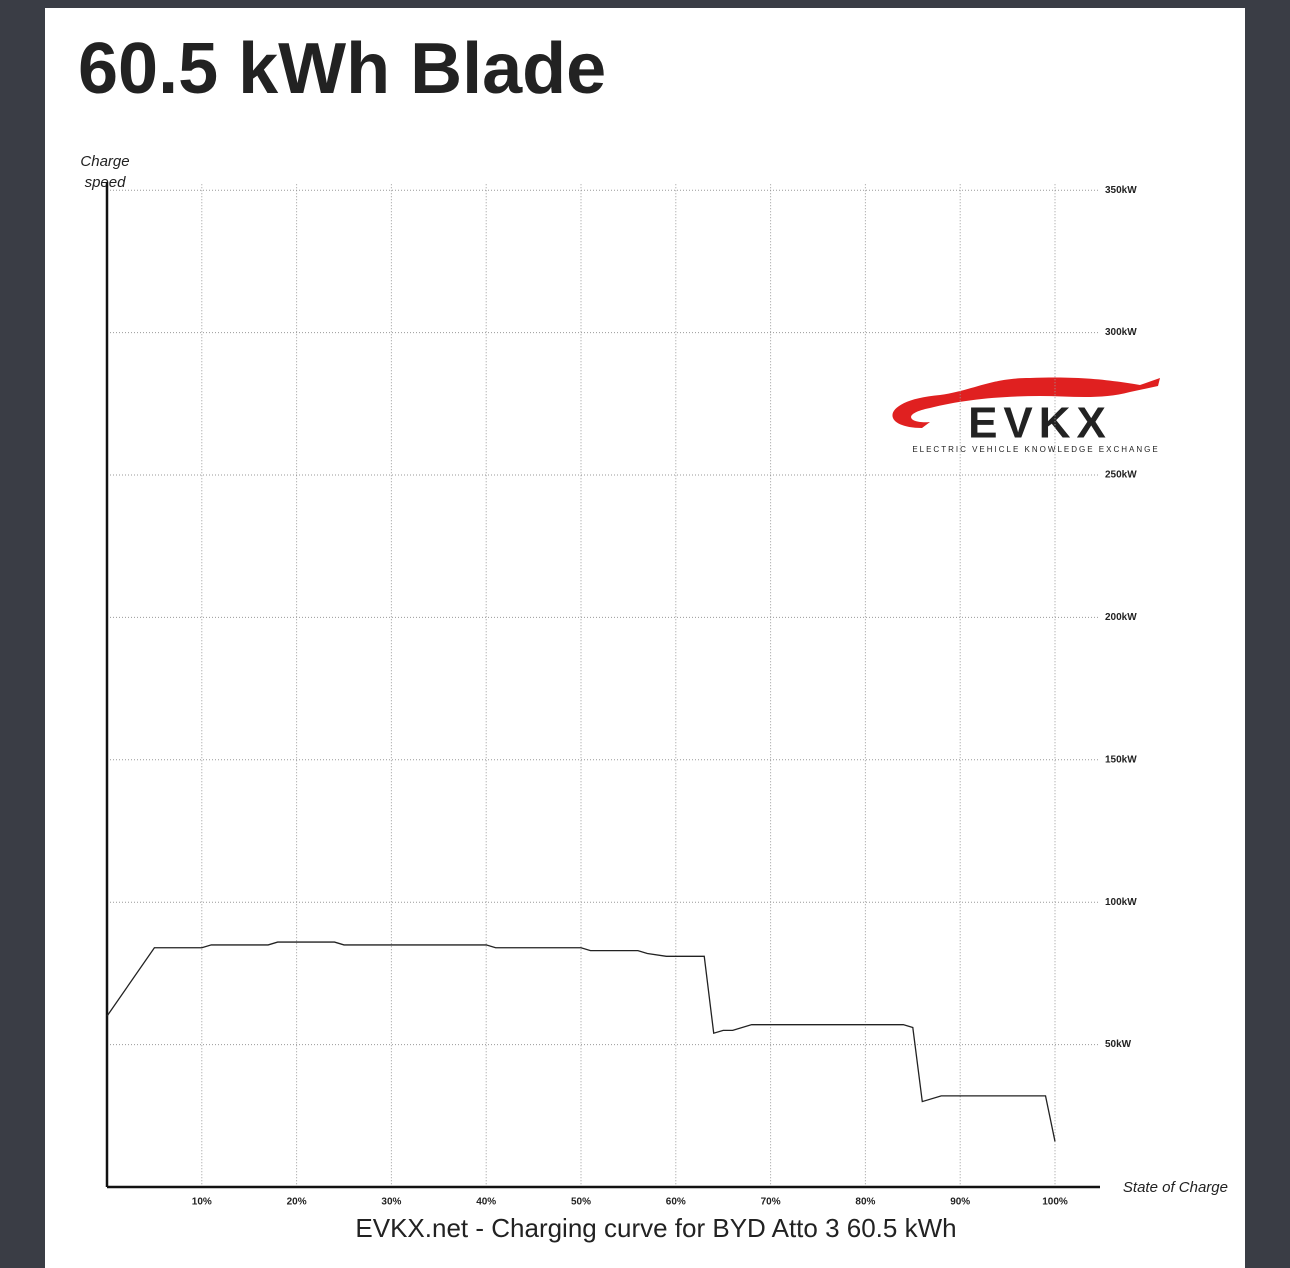 The height and width of the screenshot is (1268, 1290). What do you see at coordinates (1121, 332) in the screenshot?
I see `y-tick-label: 300kW` at bounding box center [1121, 332].